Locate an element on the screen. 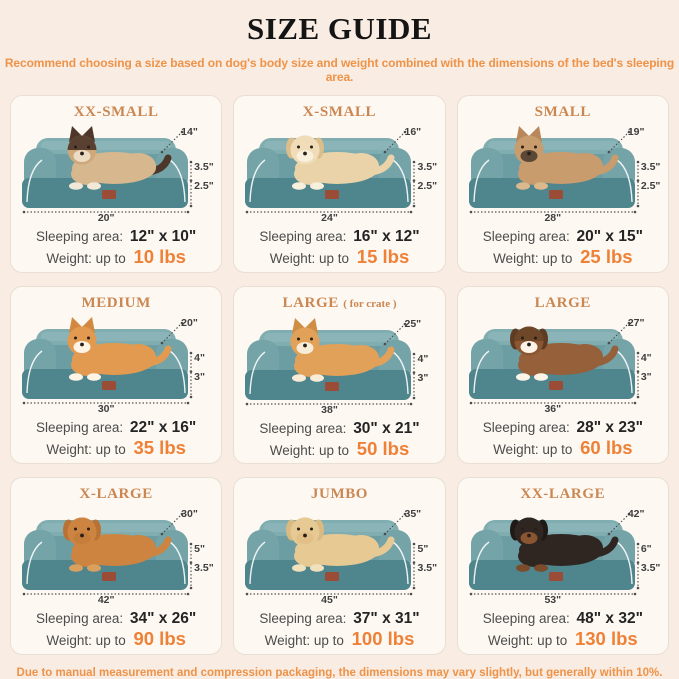 The image size is (679, 679). sleeping-area-value: 30" x 21" is located at coordinates (386, 428).